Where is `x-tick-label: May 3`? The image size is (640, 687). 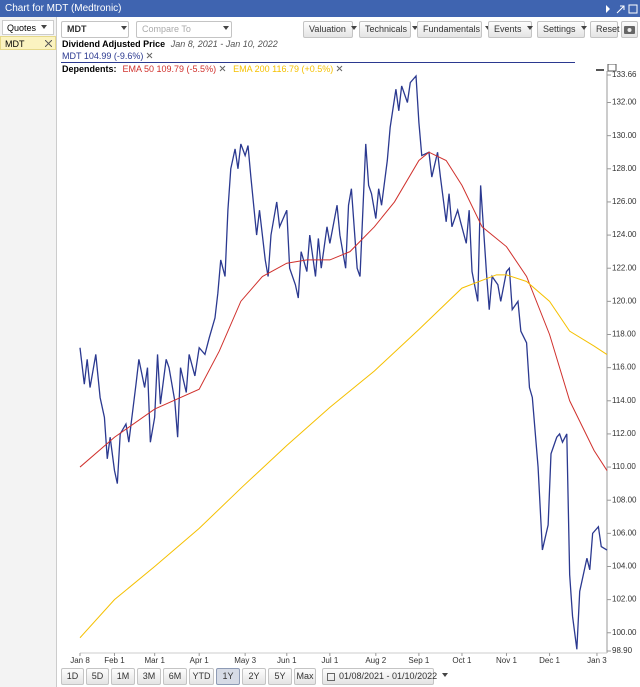 x-tick-label: May 3 is located at coordinates (245, 660).